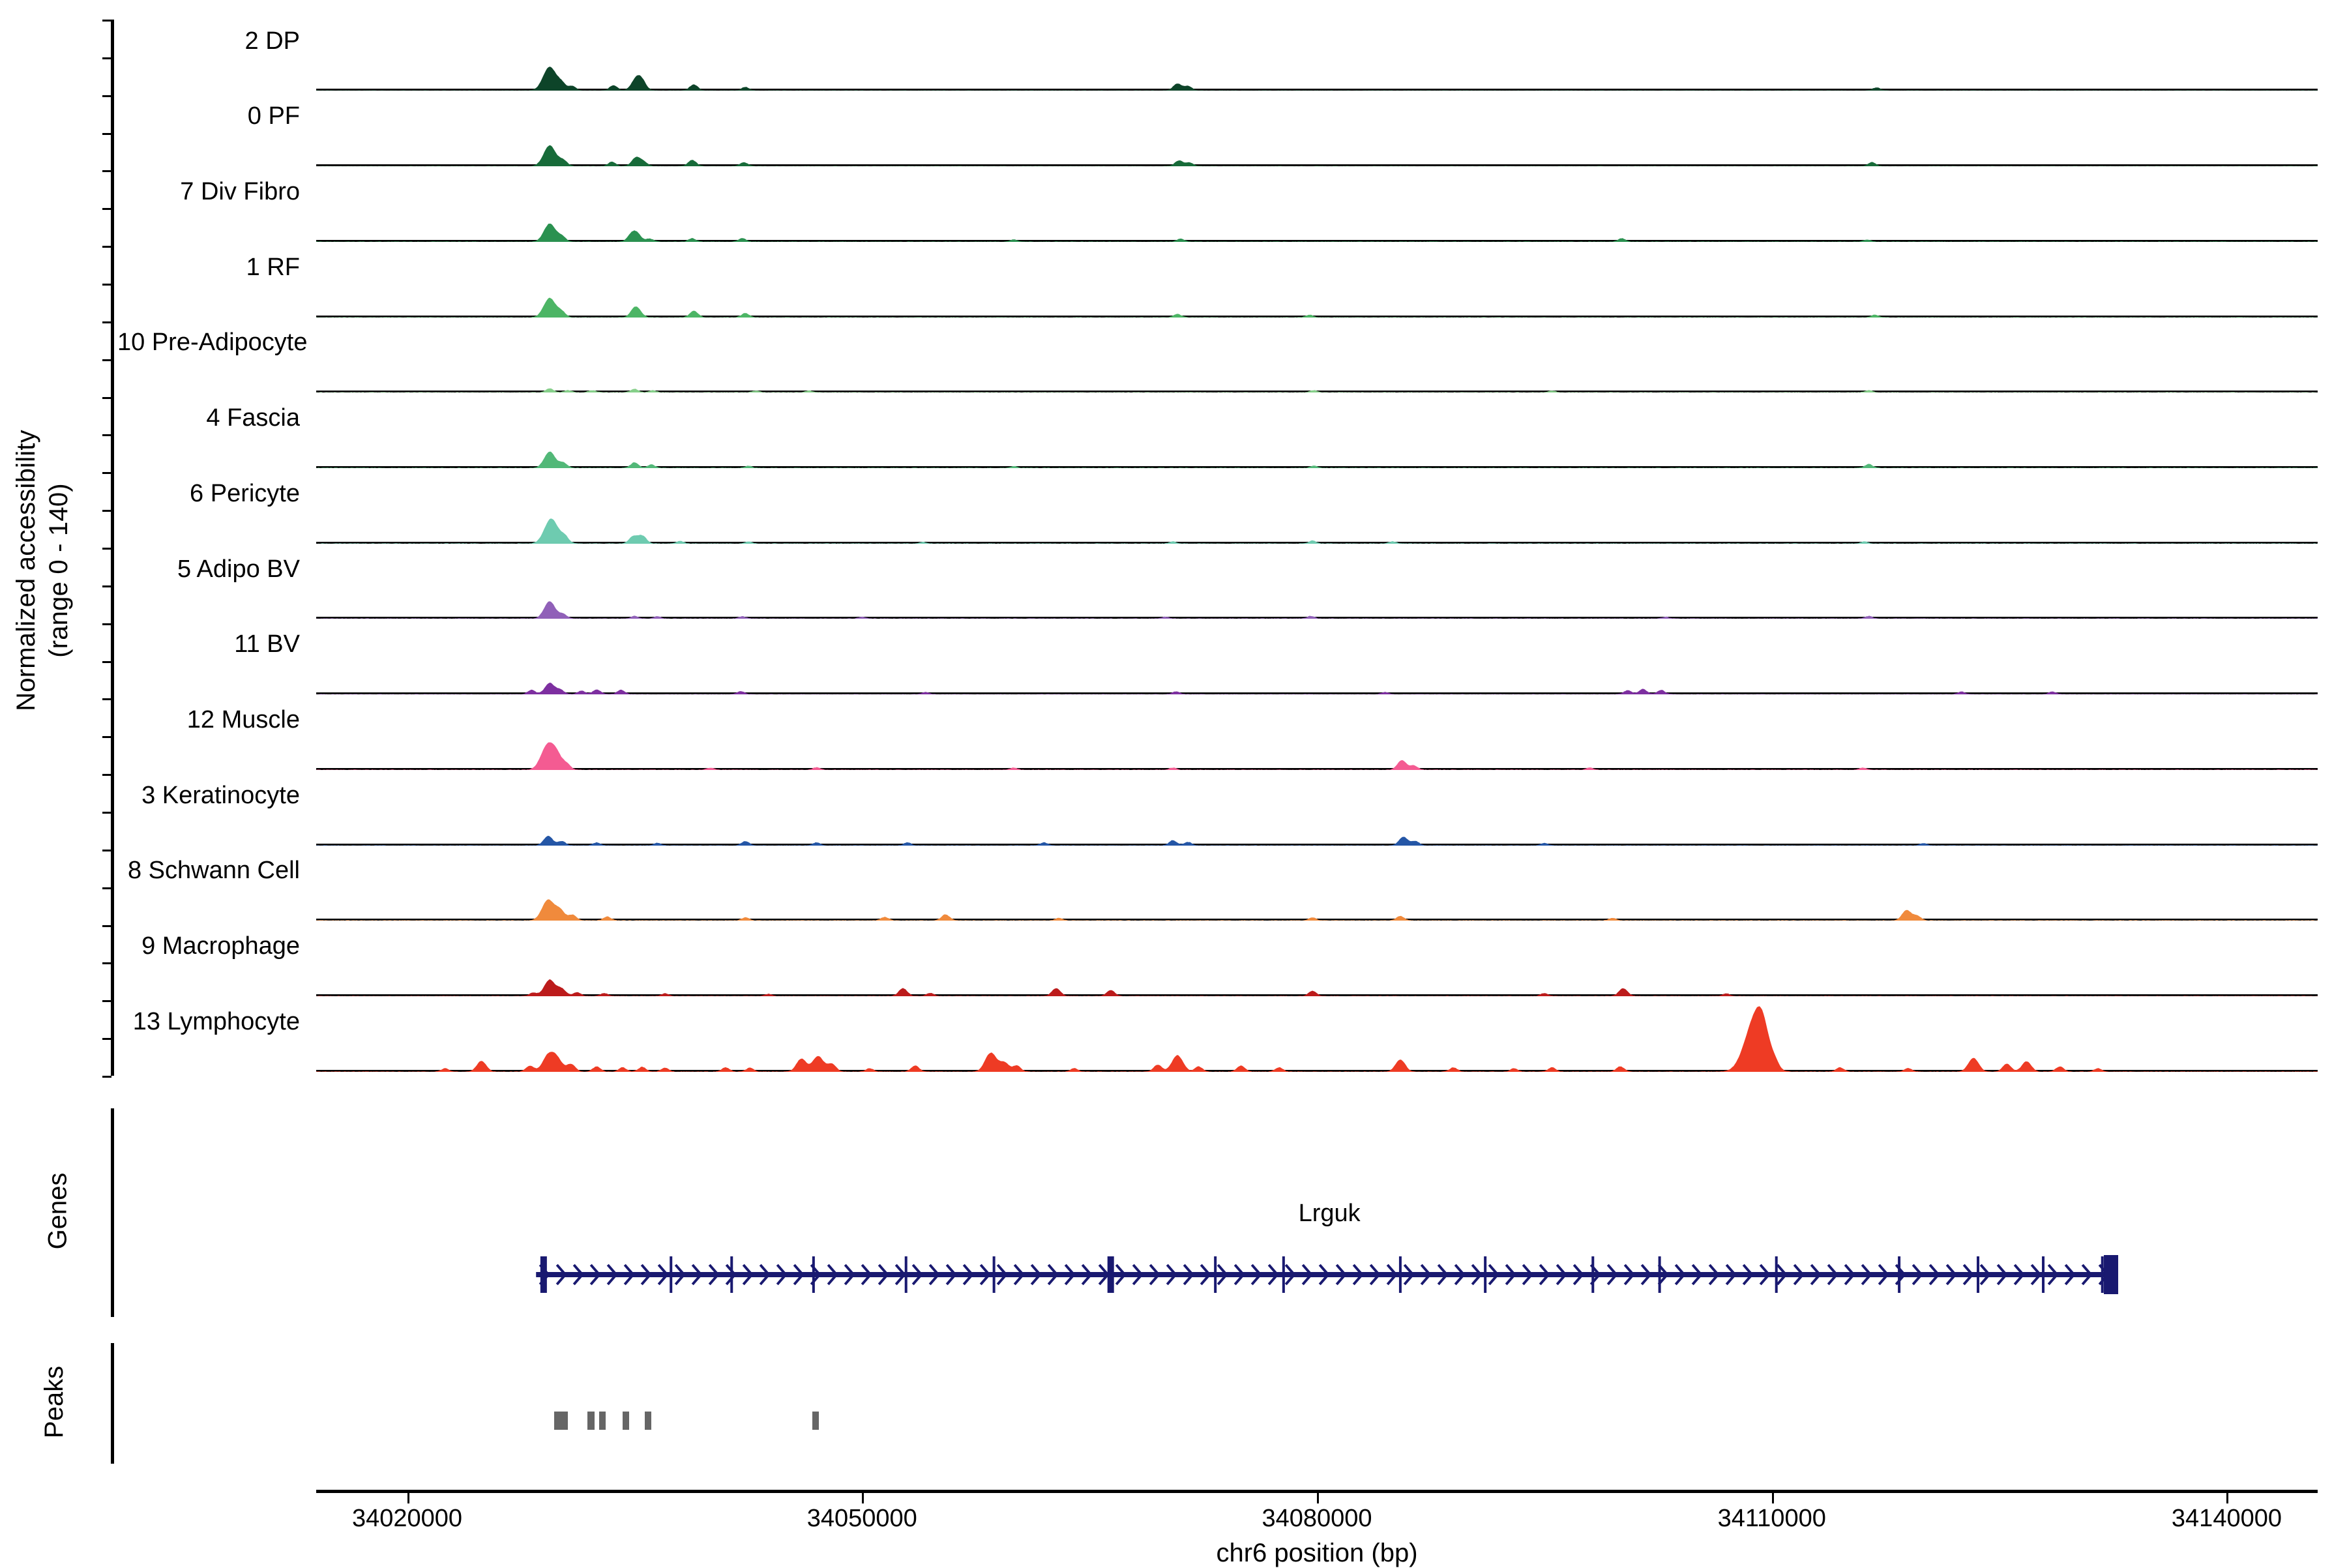  What do you see at coordinates (239, 569) in the screenshot?
I see `track-label-5: 5 Adipo BV` at bounding box center [239, 569].